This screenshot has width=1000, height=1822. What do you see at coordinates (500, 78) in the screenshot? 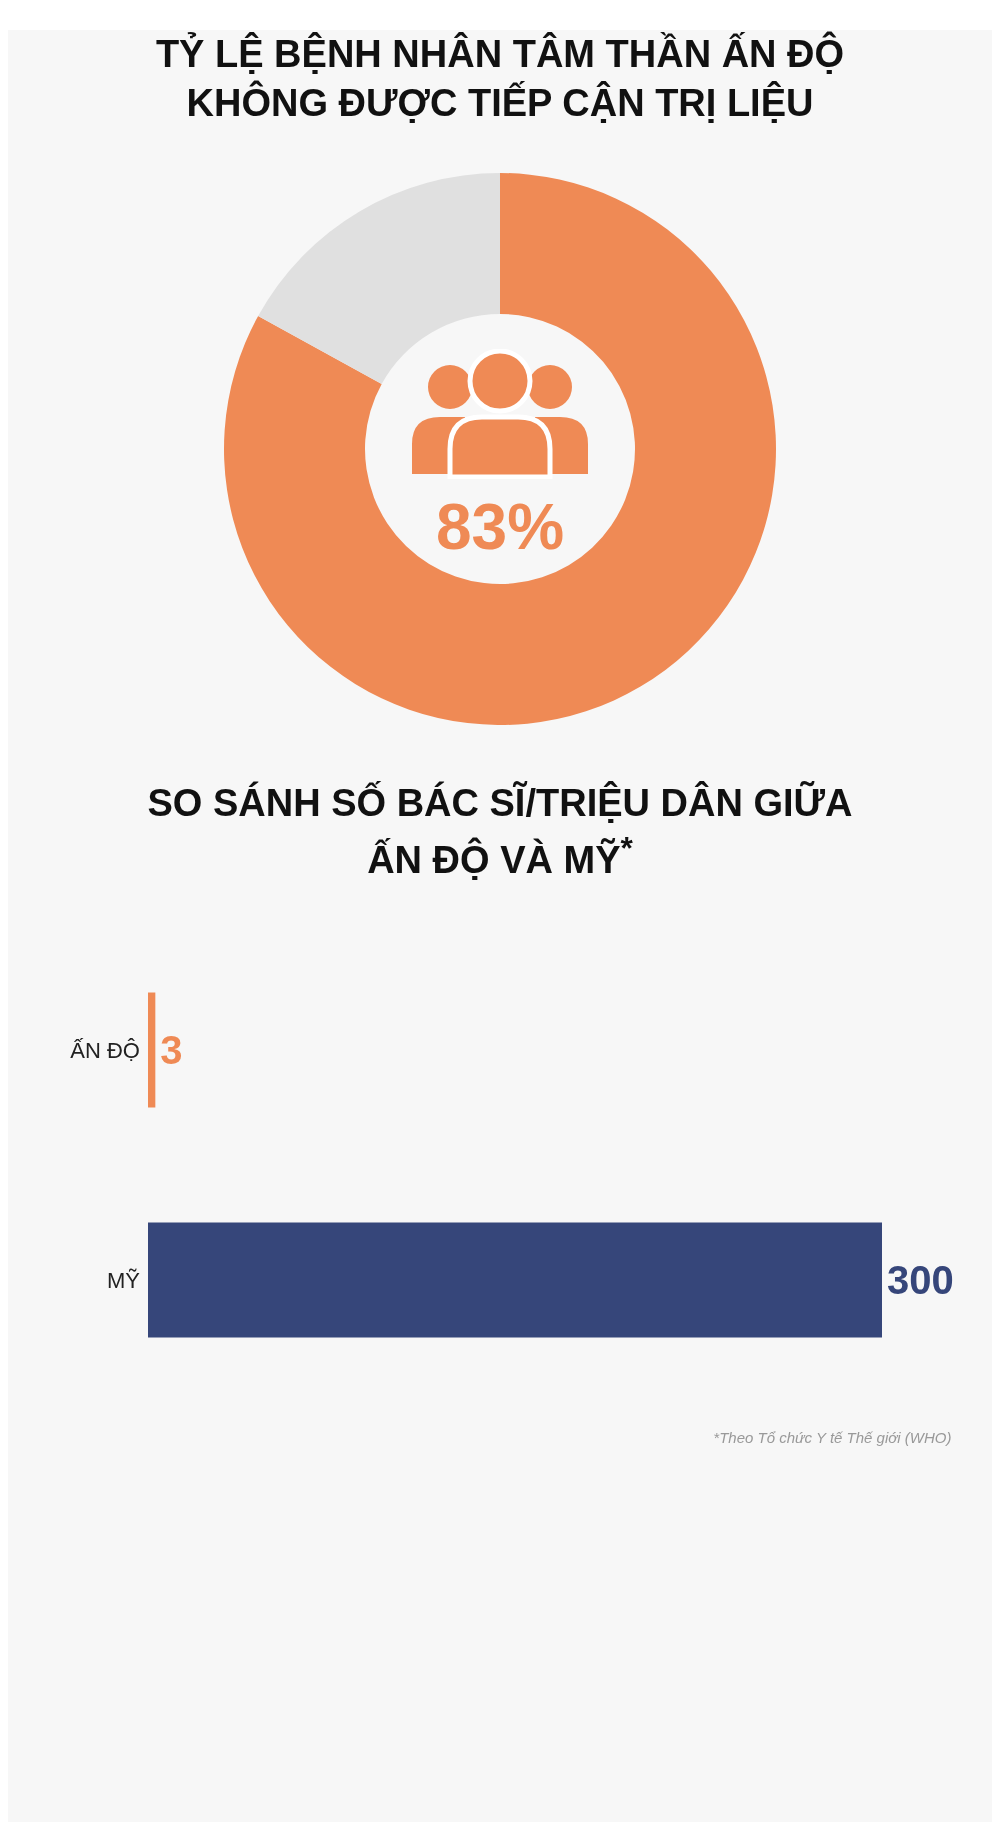
I see `chart-title: TỶ LỆ BỆNH NHÂN TÂM THẦN ẤN ĐỘ KHÔNG ĐƯỢC TIẾP CẬN TRỊ LIỆU` at bounding box center [500, 78].